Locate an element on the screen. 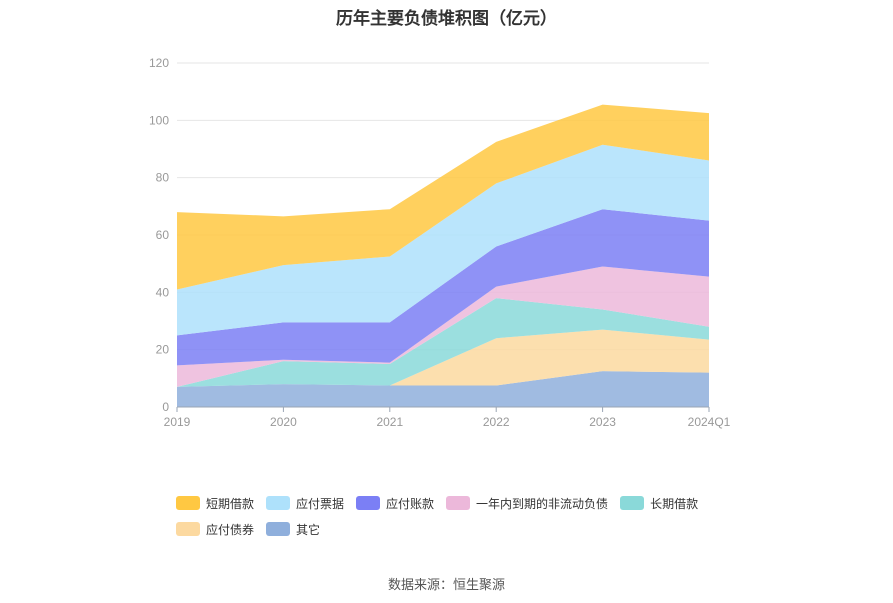 The width and height of the screenshot is (893, 603). y-tick-label: 40 is located at coordinates (163, 292).